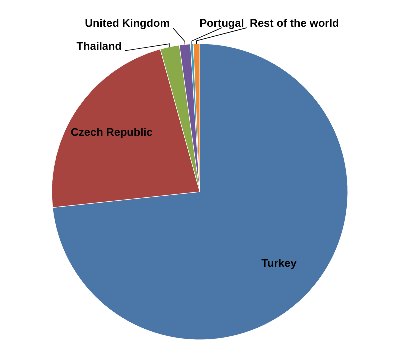  Describe the element at coordinates (295, 24) in the screenshot. I see `slice-label: Rest of the world` at that location.